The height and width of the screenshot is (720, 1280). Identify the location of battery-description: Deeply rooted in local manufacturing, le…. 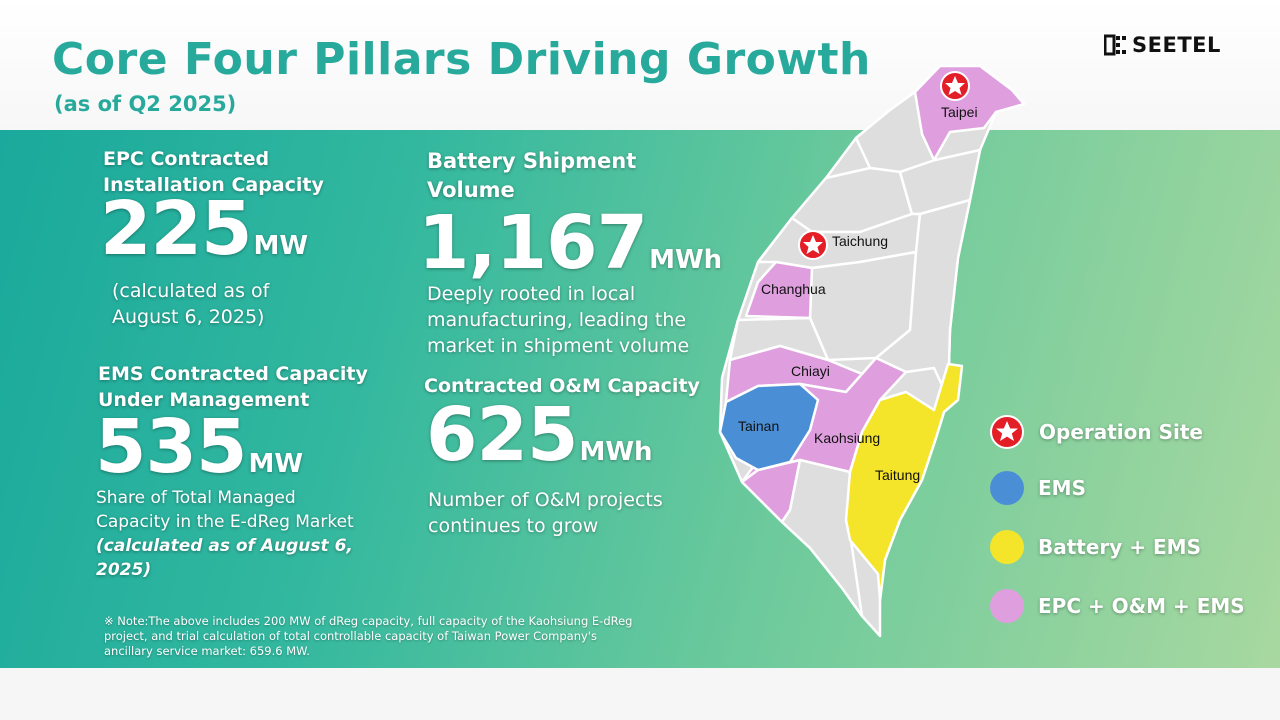
(558, 320).